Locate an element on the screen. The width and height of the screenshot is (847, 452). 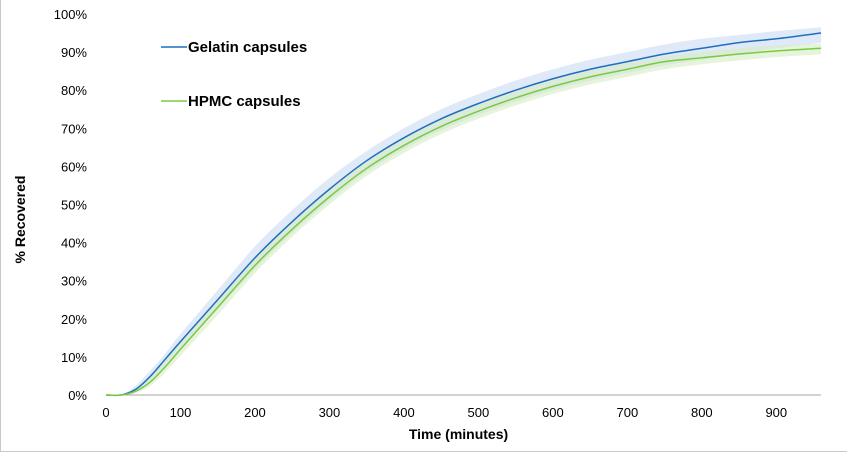
legend-label-hpmc: HPMC capsules is located at coordinates (244, 101).